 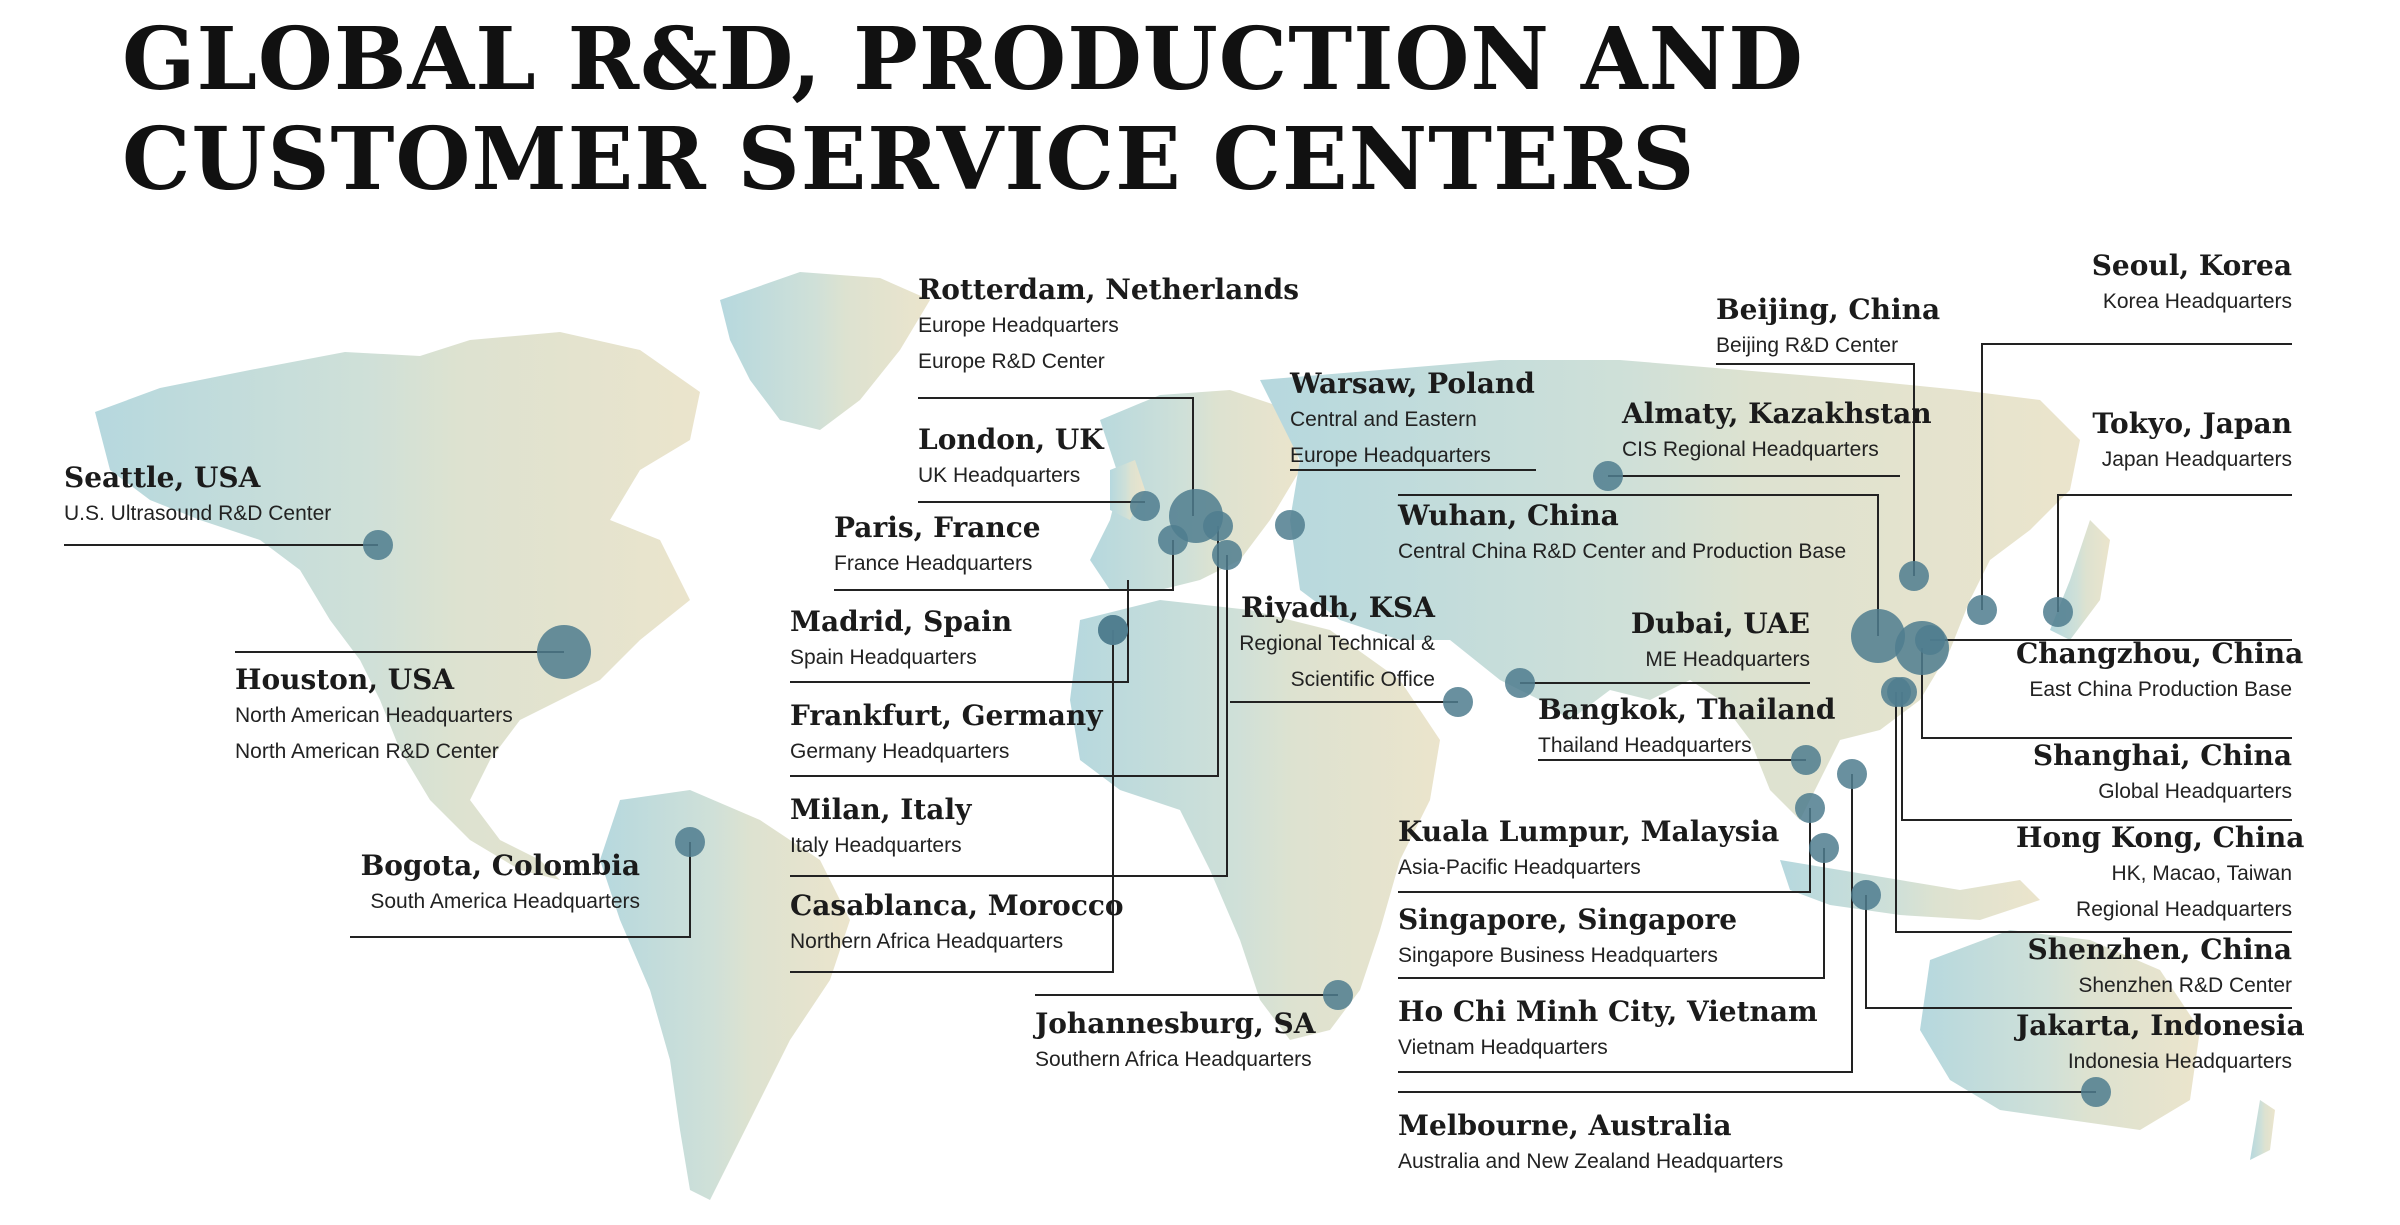 I want to click on greenland, so click(x=825, y=351).